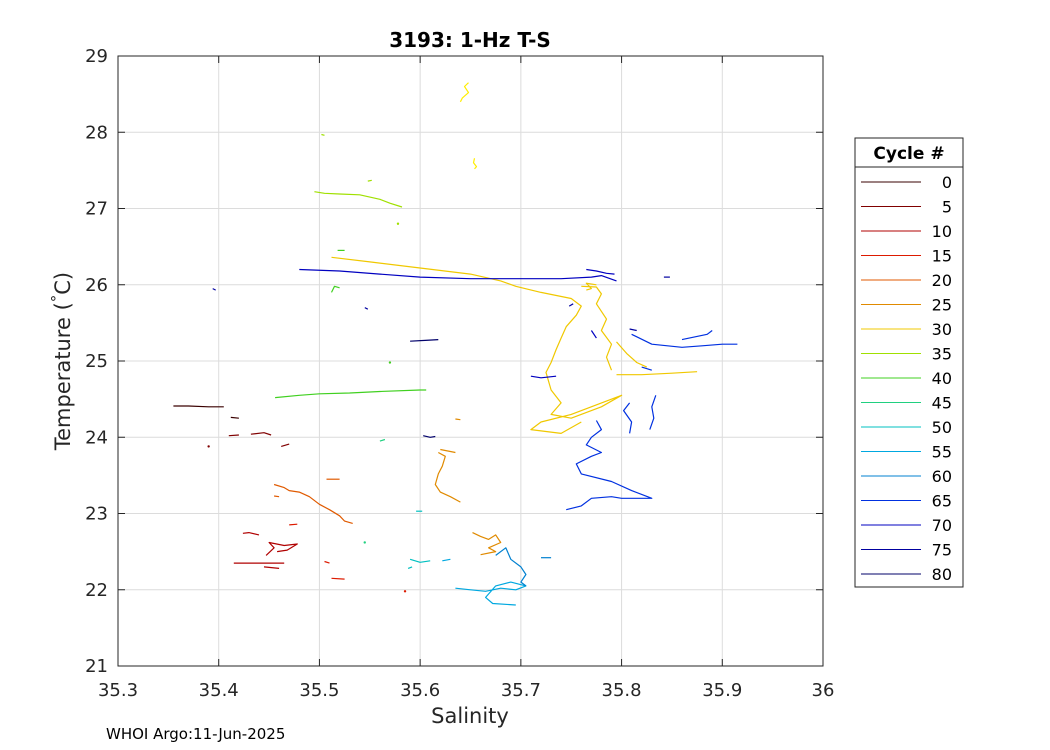  Describe the element at coordinates (942, 525) in the screenshot. I see `legend-label-70: 70` at that location.